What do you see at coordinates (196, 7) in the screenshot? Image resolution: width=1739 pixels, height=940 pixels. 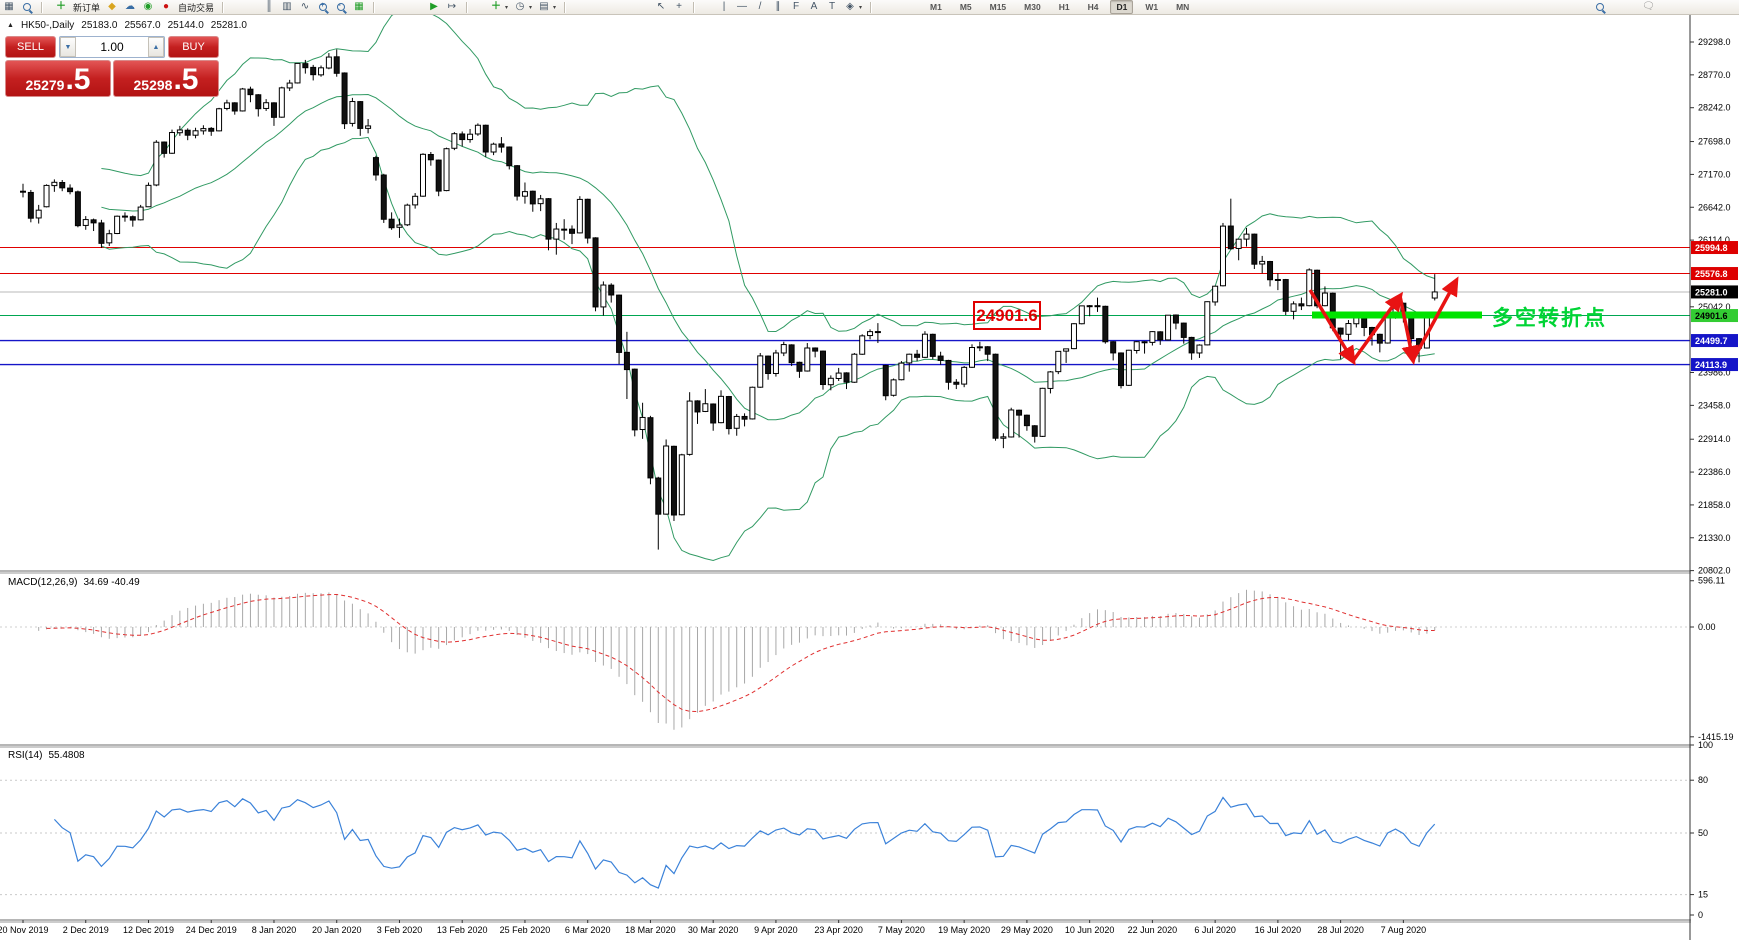 I see `autotrading-label: 自动交易` at bounding box center [196, 7].